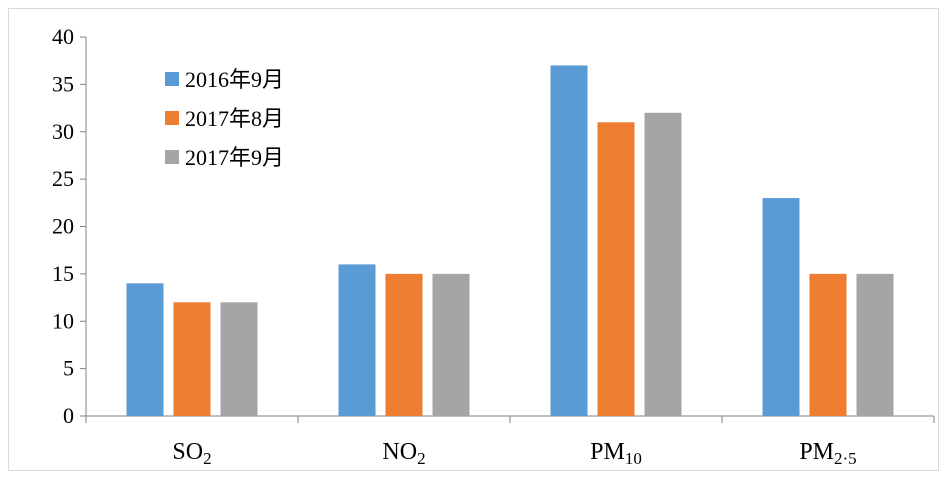 The height and width of the screenshot is (479, 949). What do you see at coordinates (68, 368) in the screenshot?
I see `y-tick-label: 5` at bounding box center [68, 368].